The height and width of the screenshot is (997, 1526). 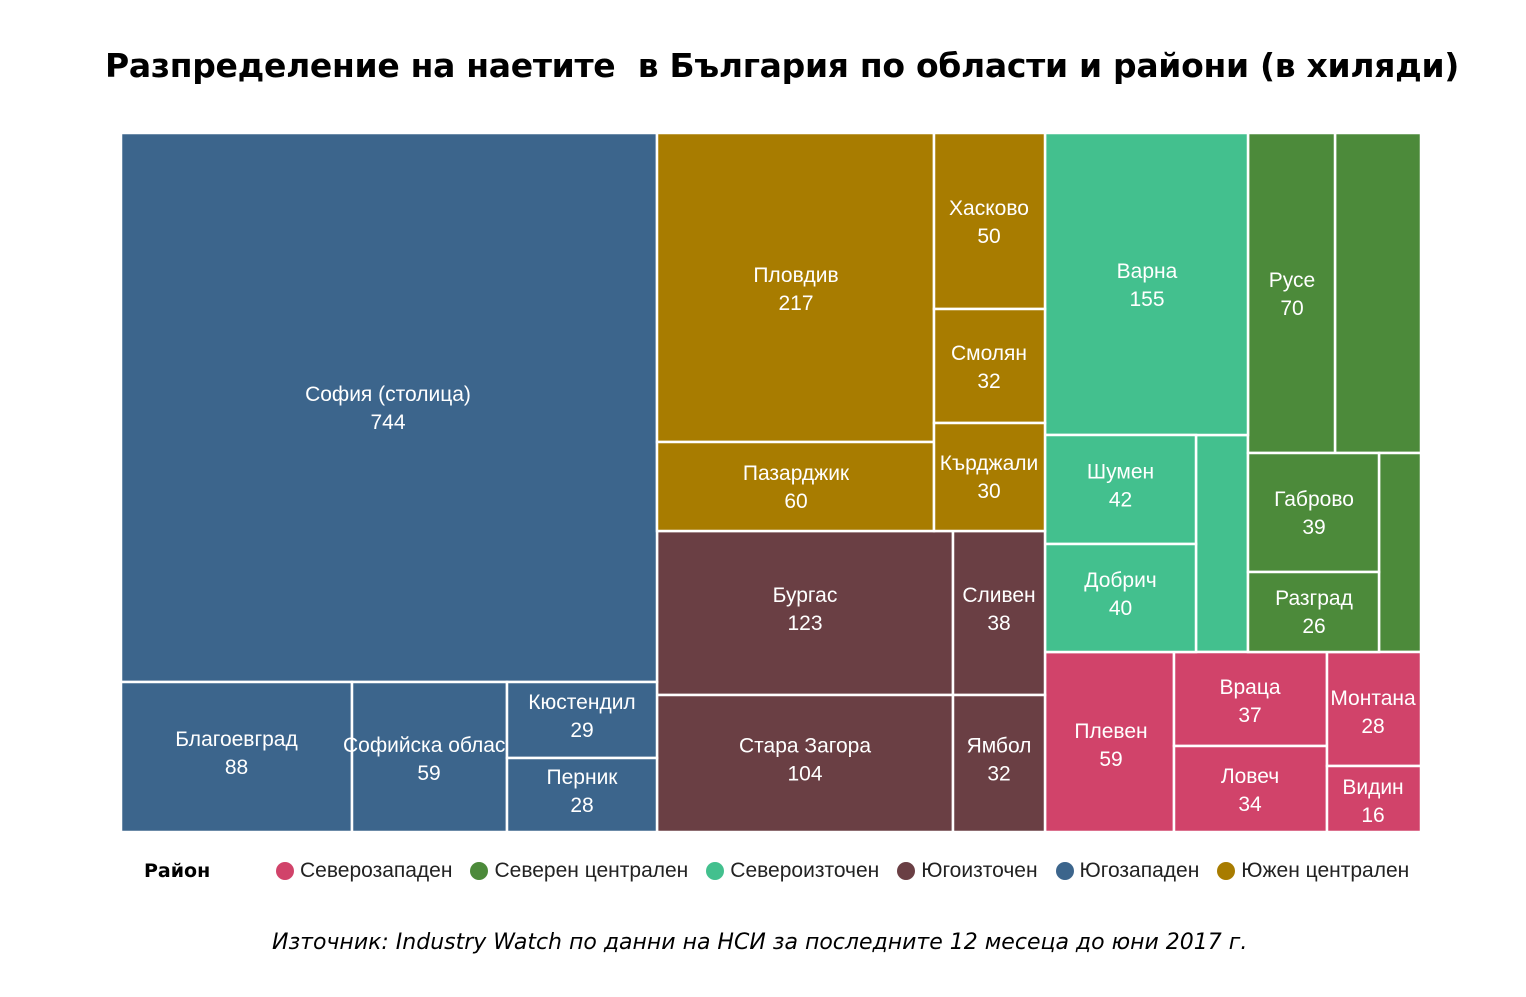 I want to click on legend-label: Северозападен, so click(x=376, y=870).